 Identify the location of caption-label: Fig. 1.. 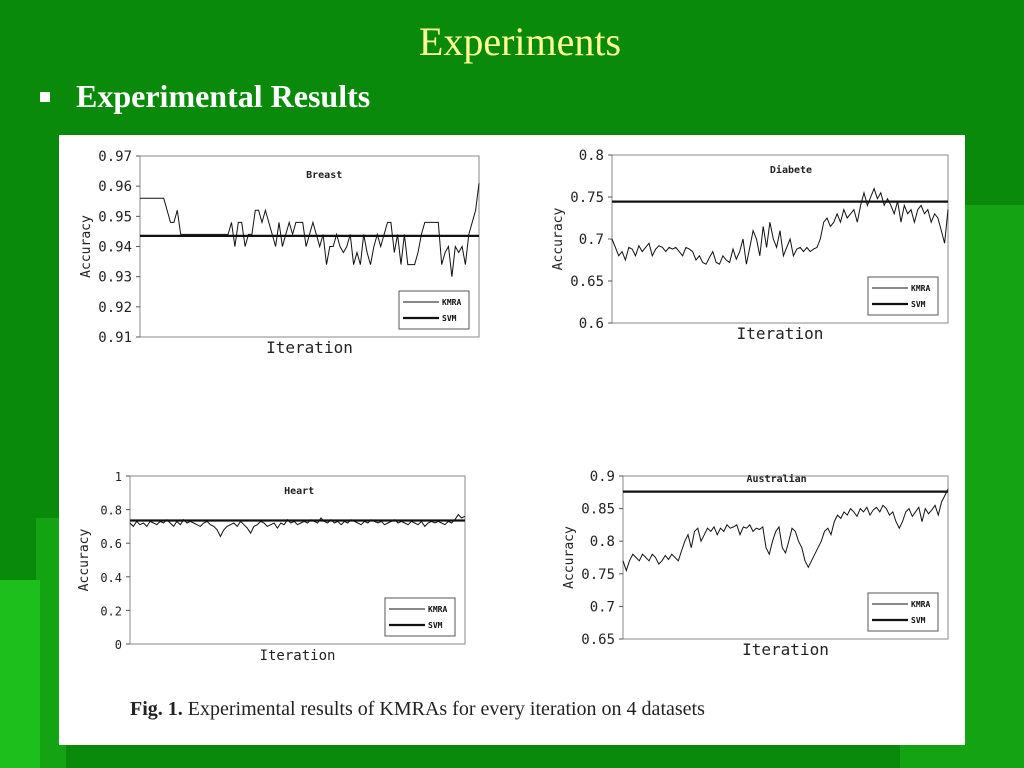
(156, 709).